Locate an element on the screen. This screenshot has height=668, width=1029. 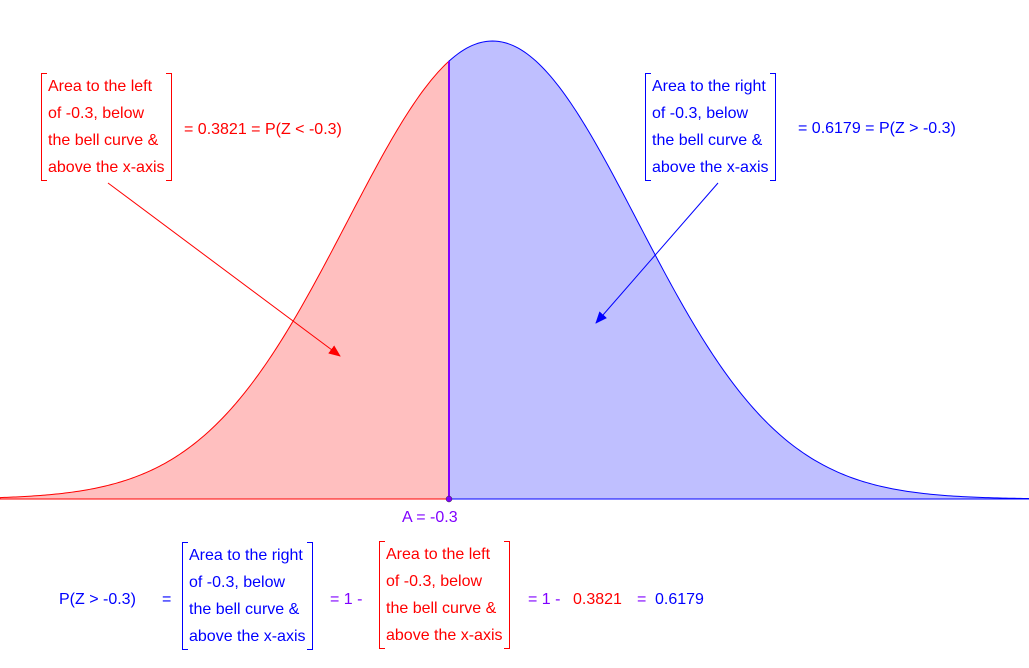
bottom-eq-4: = is located at coordinates (642, 599).